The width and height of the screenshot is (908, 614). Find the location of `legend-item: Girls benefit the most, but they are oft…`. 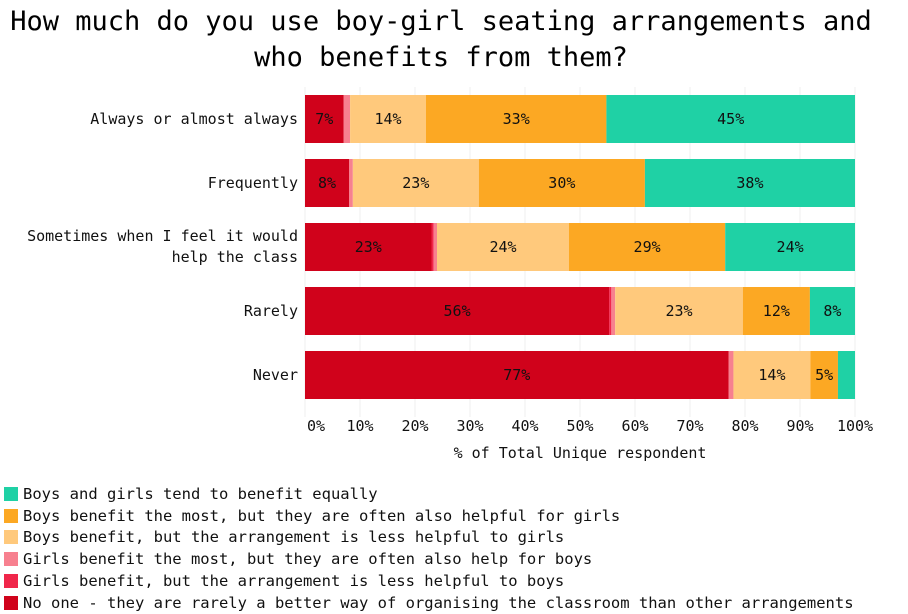

legend-item: Girls benefit the most, but they are oft… is located at coordinates (429, 559).